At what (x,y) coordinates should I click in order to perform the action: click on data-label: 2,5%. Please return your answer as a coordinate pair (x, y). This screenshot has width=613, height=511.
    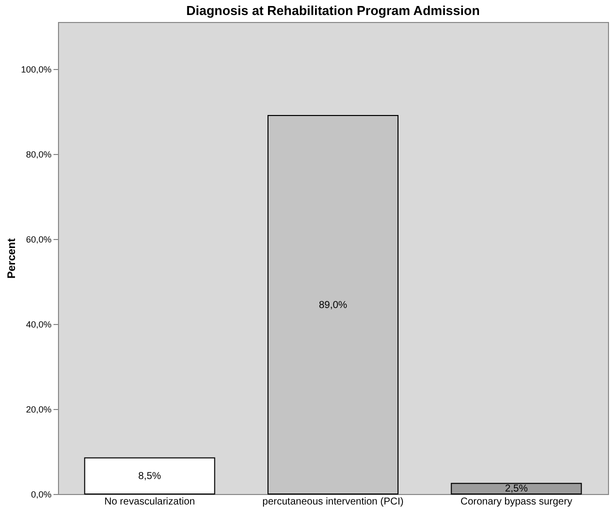
    Looking at the image, I should click on (516, 489).